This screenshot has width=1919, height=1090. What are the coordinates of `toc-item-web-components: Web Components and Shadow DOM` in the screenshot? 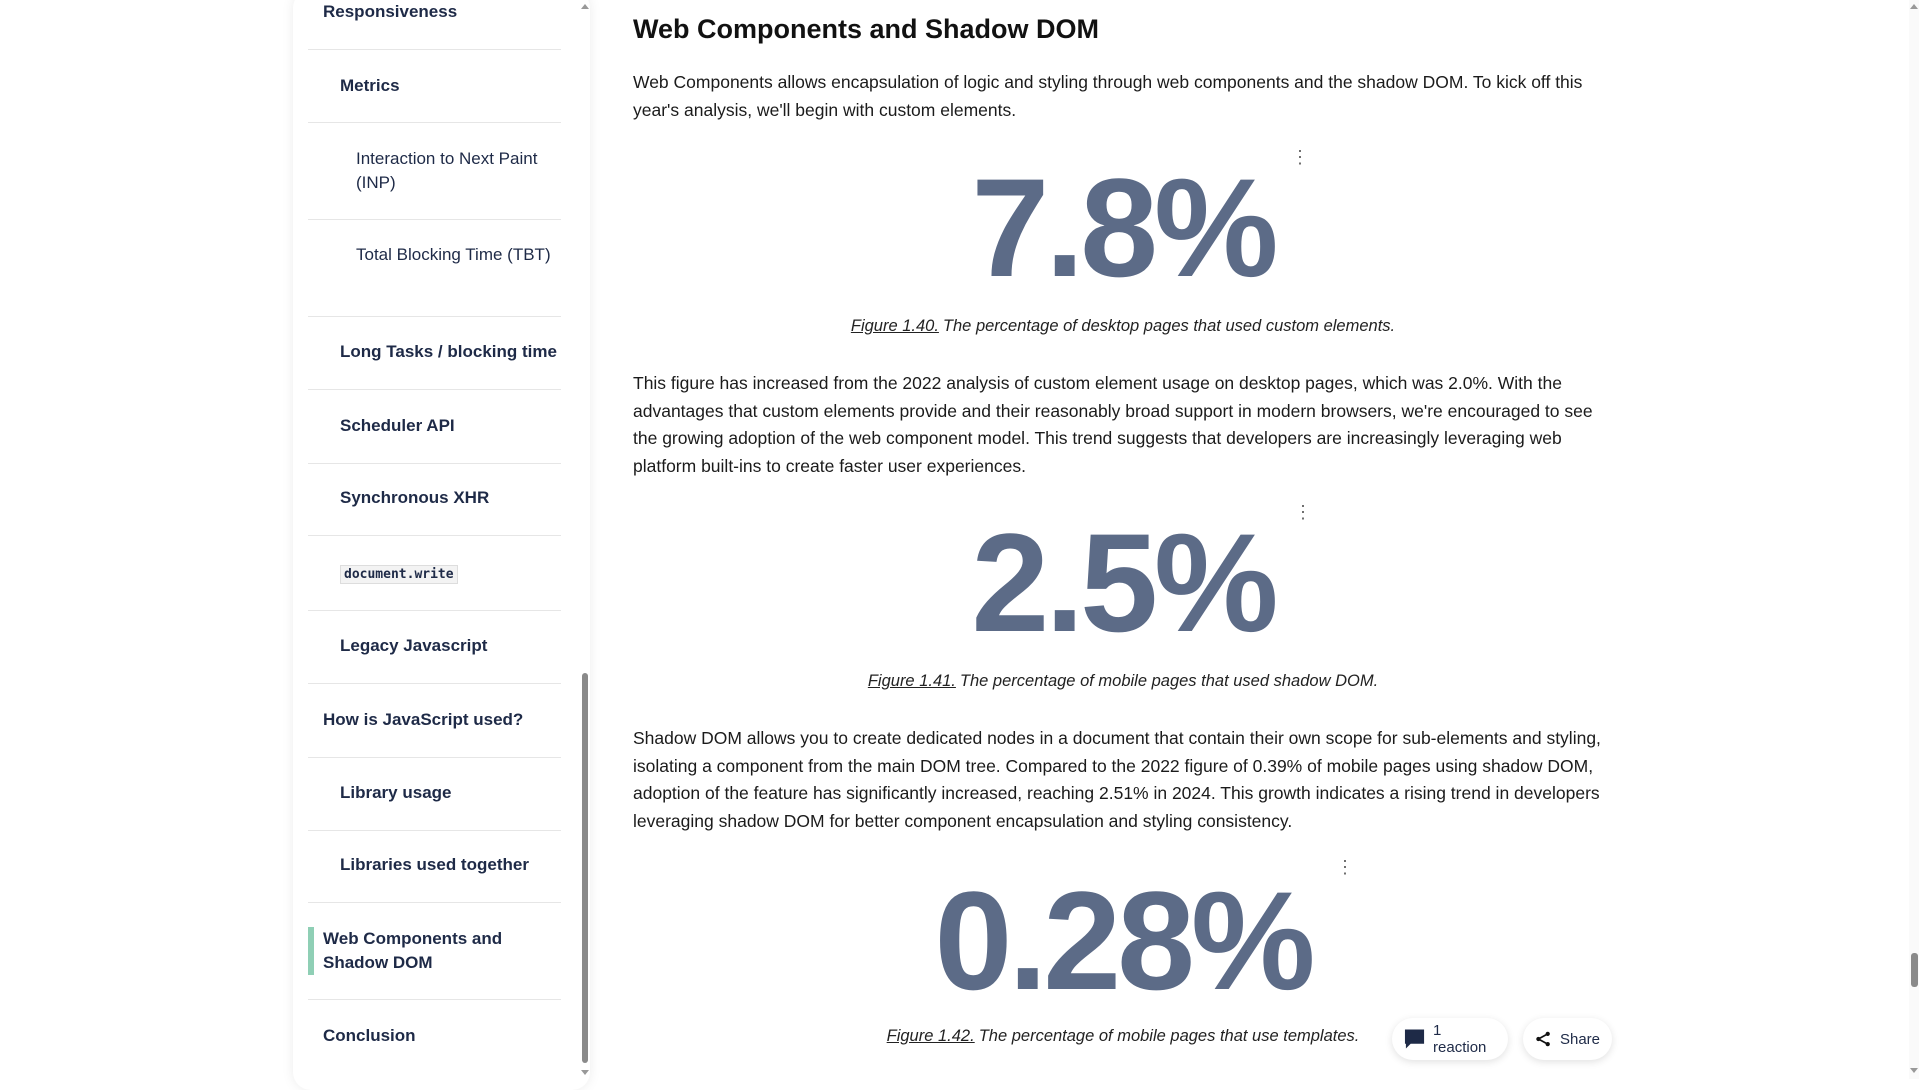 It's located at (413, 950).